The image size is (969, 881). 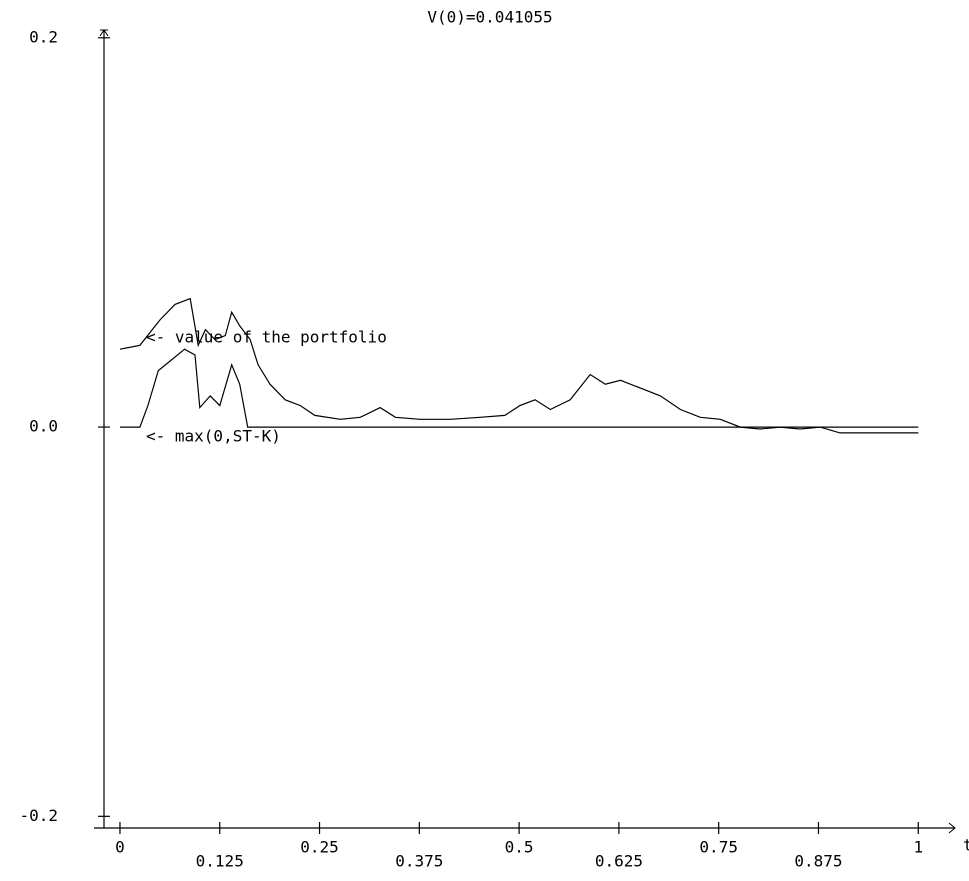 I want to click on x-tick-label: 0, so click(x=120, y=847).